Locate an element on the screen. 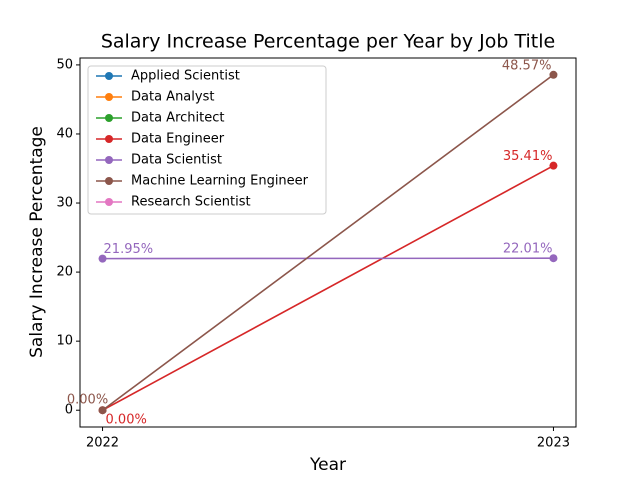 Image resolution: width=640 pixels, height=480 pixels. y-tick-label: 50 is located at coordinates (64, 64).